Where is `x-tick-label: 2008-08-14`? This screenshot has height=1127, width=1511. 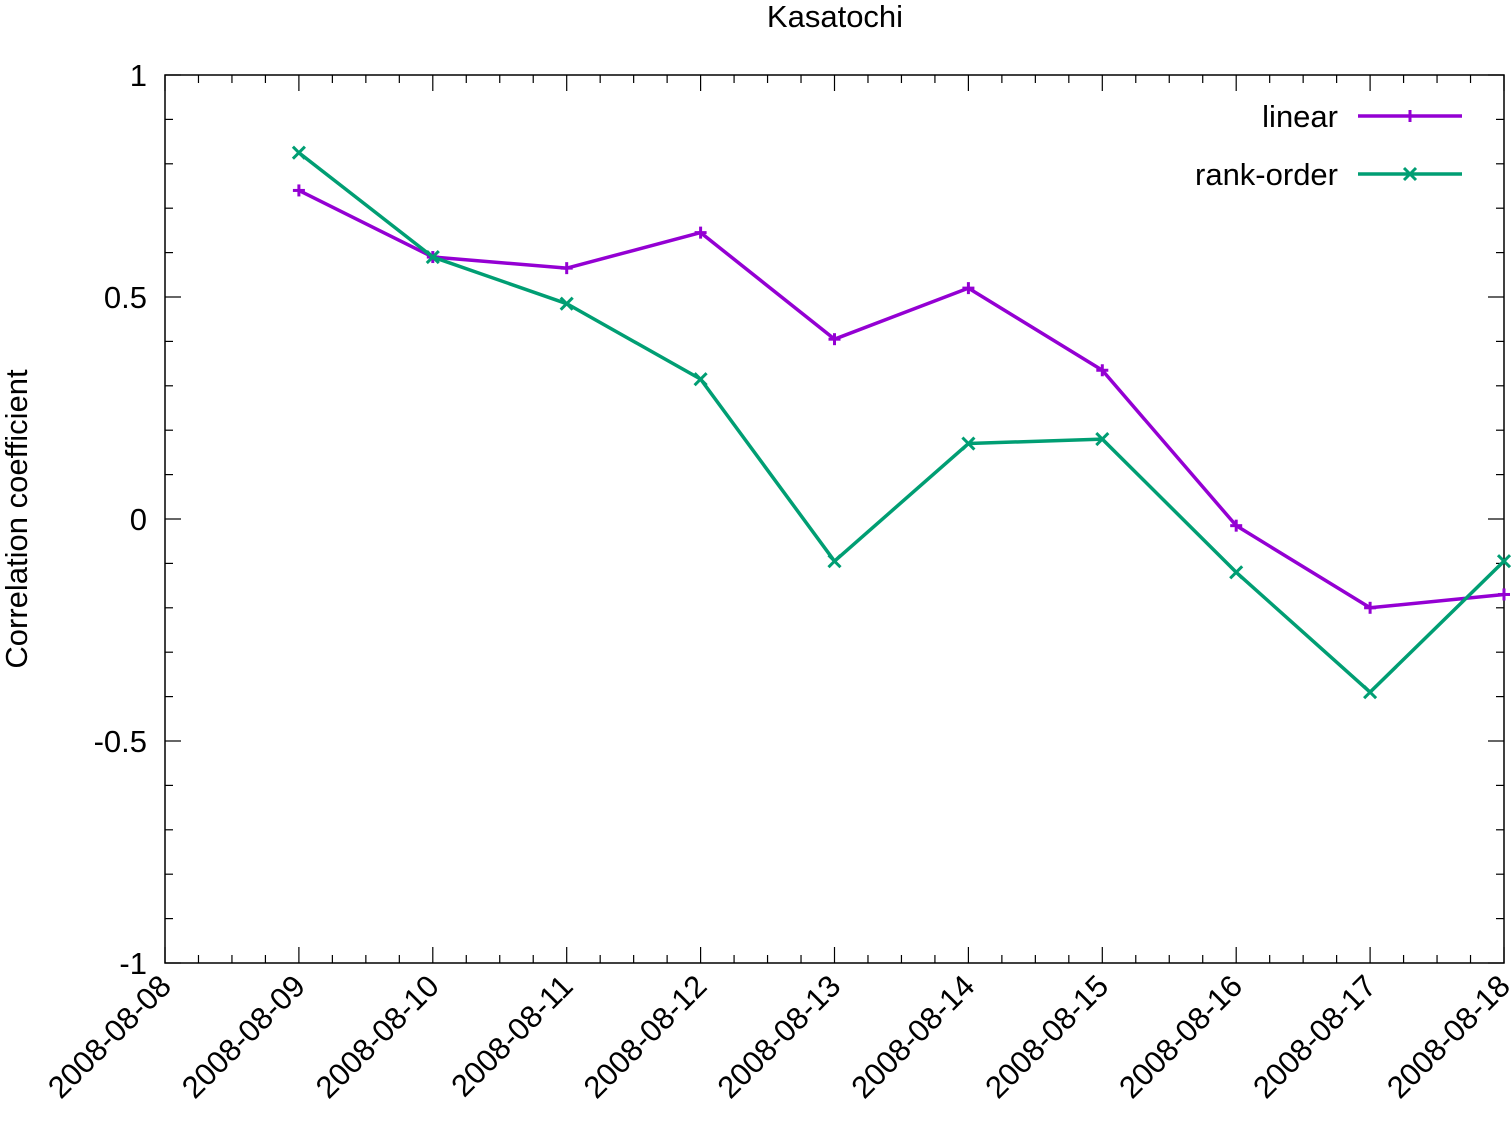
x-tick-label: 2008-08-14 is located at coordinates (912, 1036).